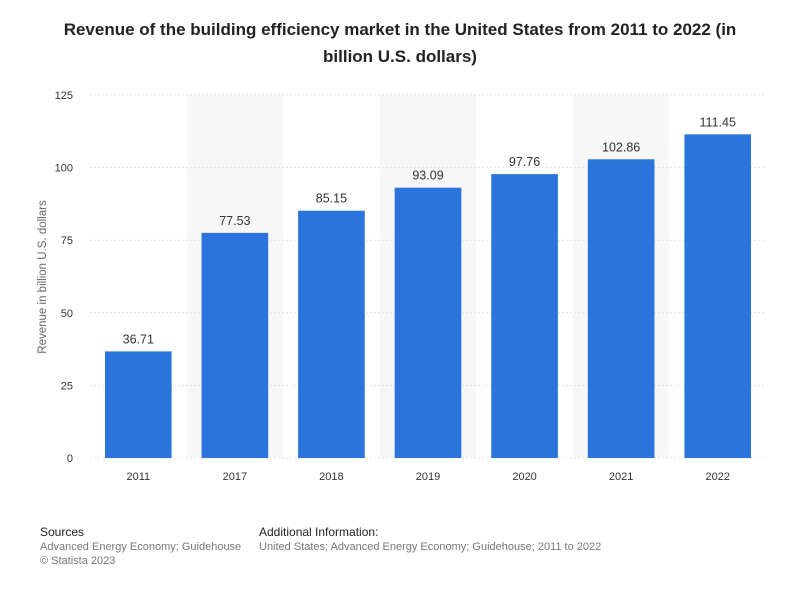  What do you see at coordinates (717, 477) in the screenshot?
I see `x-tick-label: 2022` at bounding box center [717, 477].